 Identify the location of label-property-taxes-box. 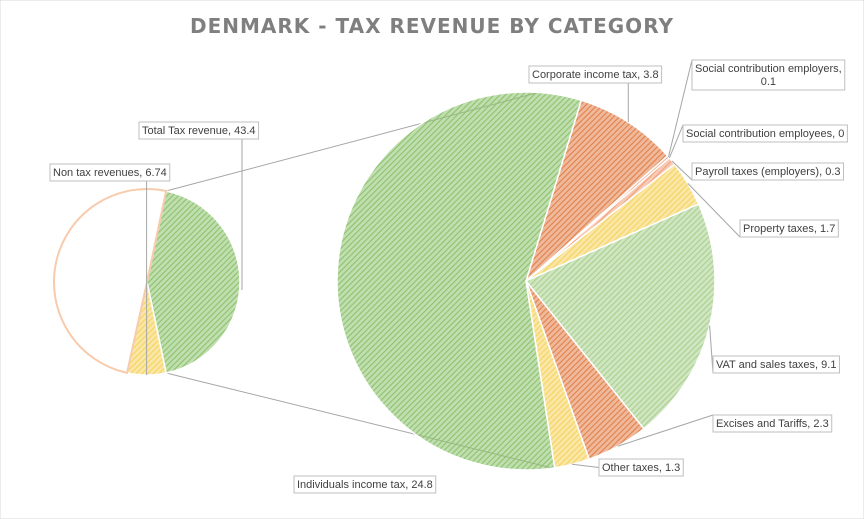
(789, 228).